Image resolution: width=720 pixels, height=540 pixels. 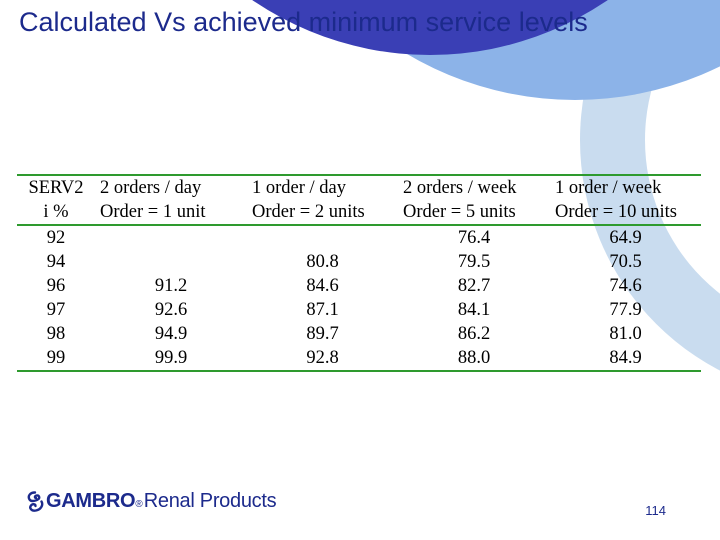 What do you see at coordinates (474, 238) in the screenshot?
I see `table-cell: 76.4` at bounding box center [474, 238].